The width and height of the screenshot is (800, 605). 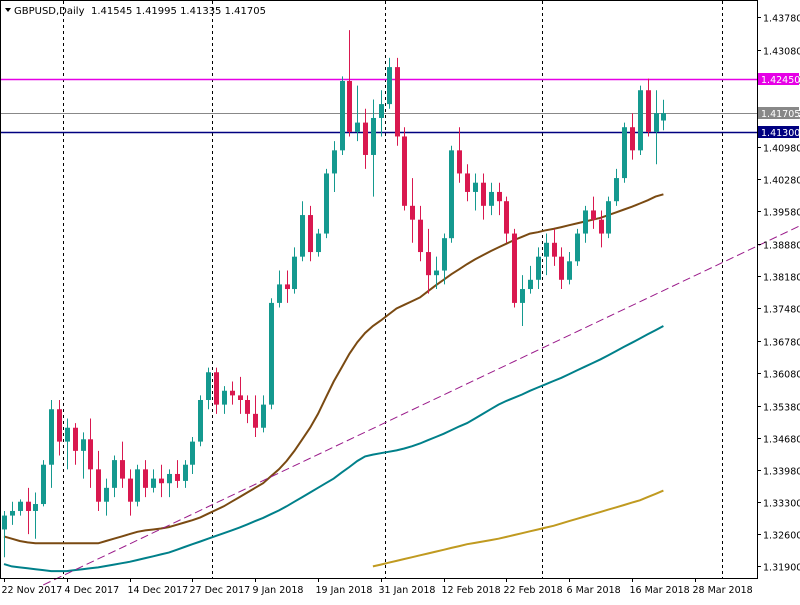 What do you see at coordinates (781, 408) in the screenshot?
I see `price-tick-label: 1.35380` at bounding box center [781, 408].